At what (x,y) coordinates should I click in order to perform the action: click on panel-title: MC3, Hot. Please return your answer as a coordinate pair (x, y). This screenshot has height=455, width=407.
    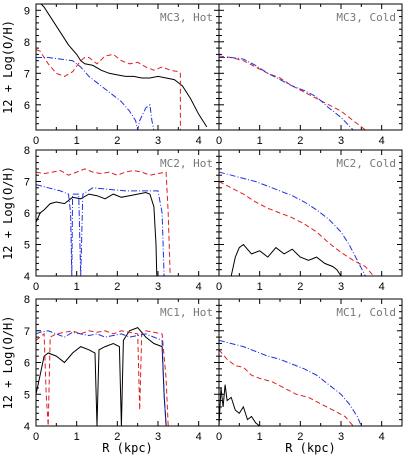
    Looking at the image, I should click on (186, 17).